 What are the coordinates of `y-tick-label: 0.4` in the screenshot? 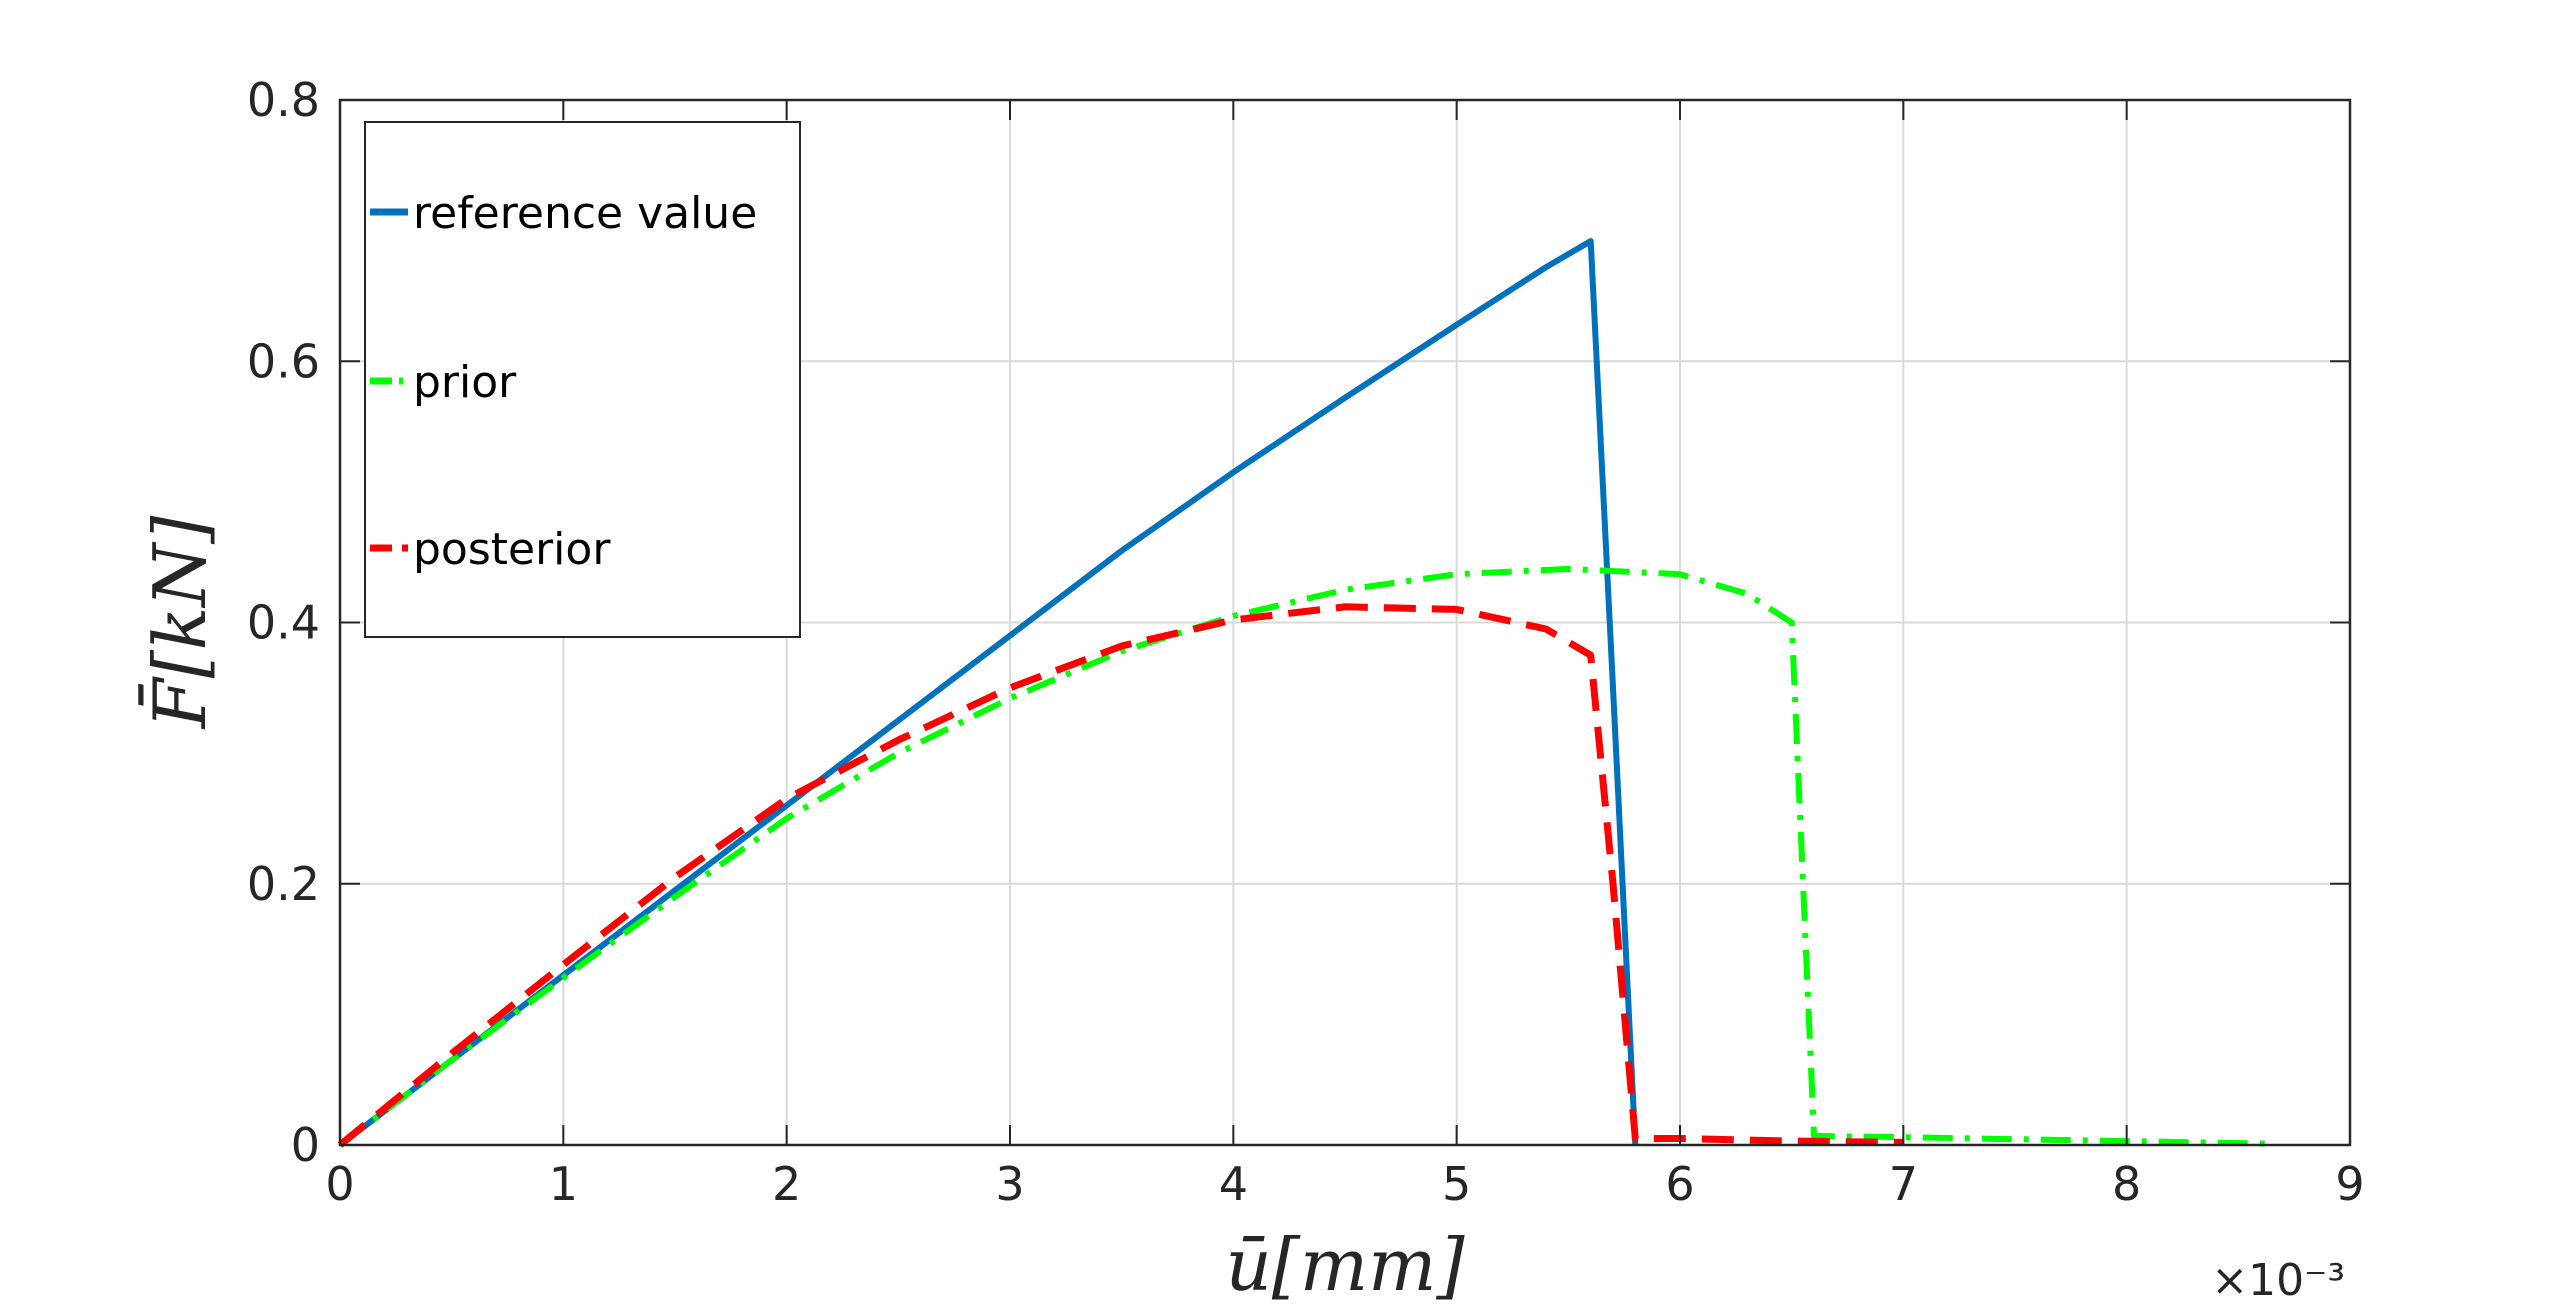 It's located at (283, 623).